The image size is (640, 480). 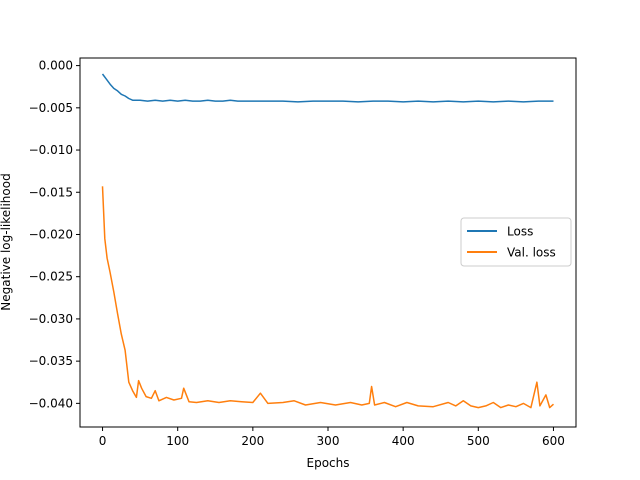 What do you see at coordinates (403, 441) in the screenshot?
I see `x-tick-label: 400` at bounding box center [403, 441].